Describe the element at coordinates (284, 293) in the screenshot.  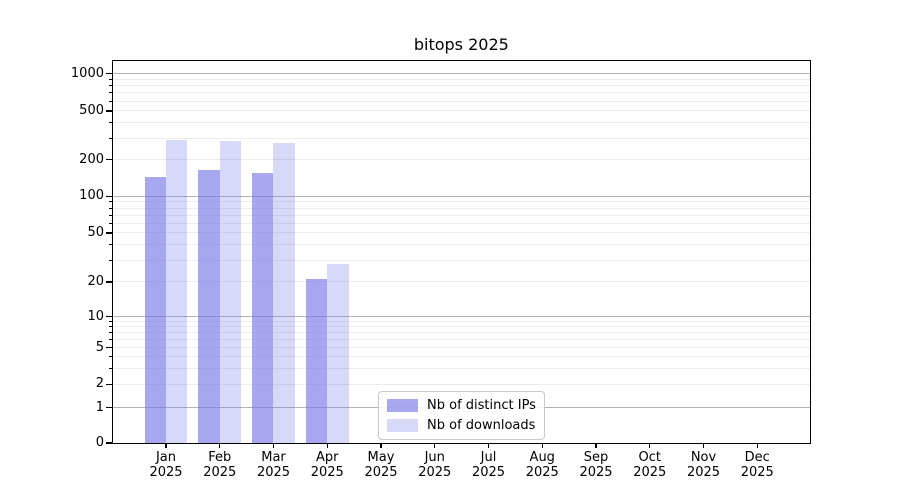
I see `bar-downloads-mar` at that location.